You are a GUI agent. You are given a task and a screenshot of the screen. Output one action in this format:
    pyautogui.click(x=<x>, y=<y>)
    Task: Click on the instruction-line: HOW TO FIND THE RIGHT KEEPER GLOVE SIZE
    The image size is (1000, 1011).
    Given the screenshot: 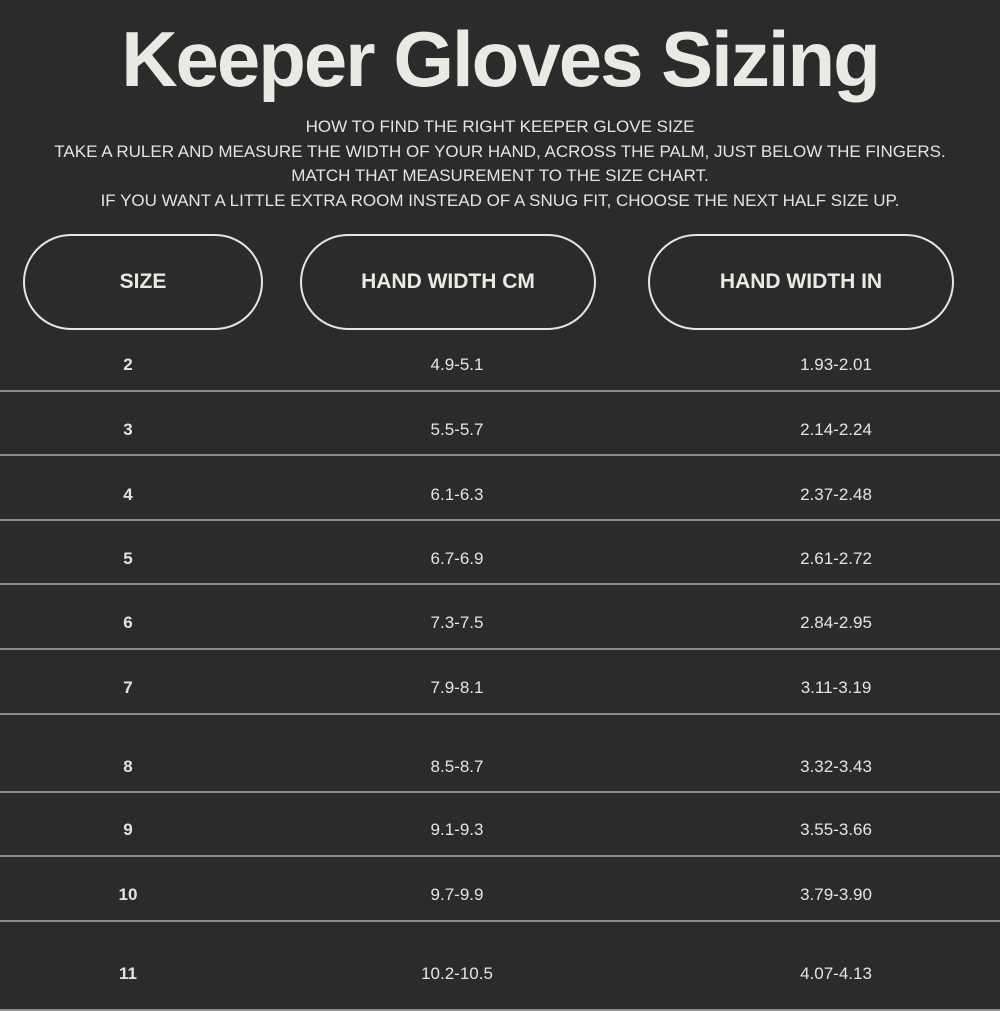 What is the action you would take?
    pyautogui.click(x=500, y=126)
    